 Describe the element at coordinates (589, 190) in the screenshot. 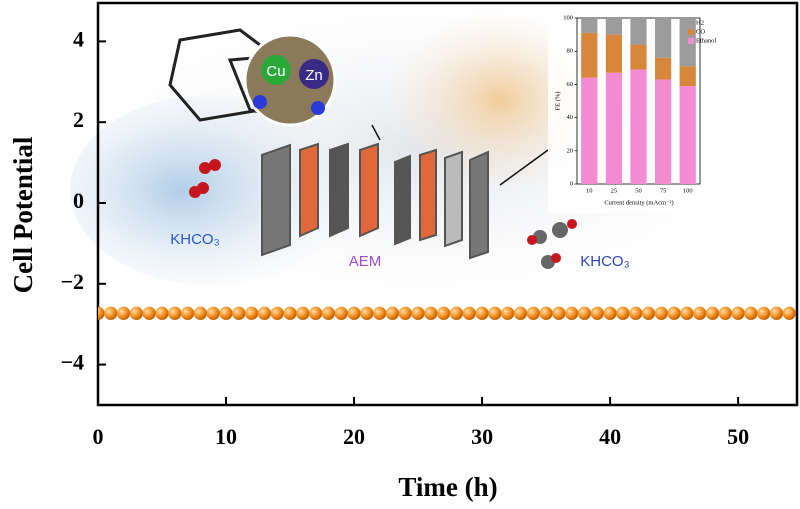

I see `inset-x-tick-label: 10` at that location.